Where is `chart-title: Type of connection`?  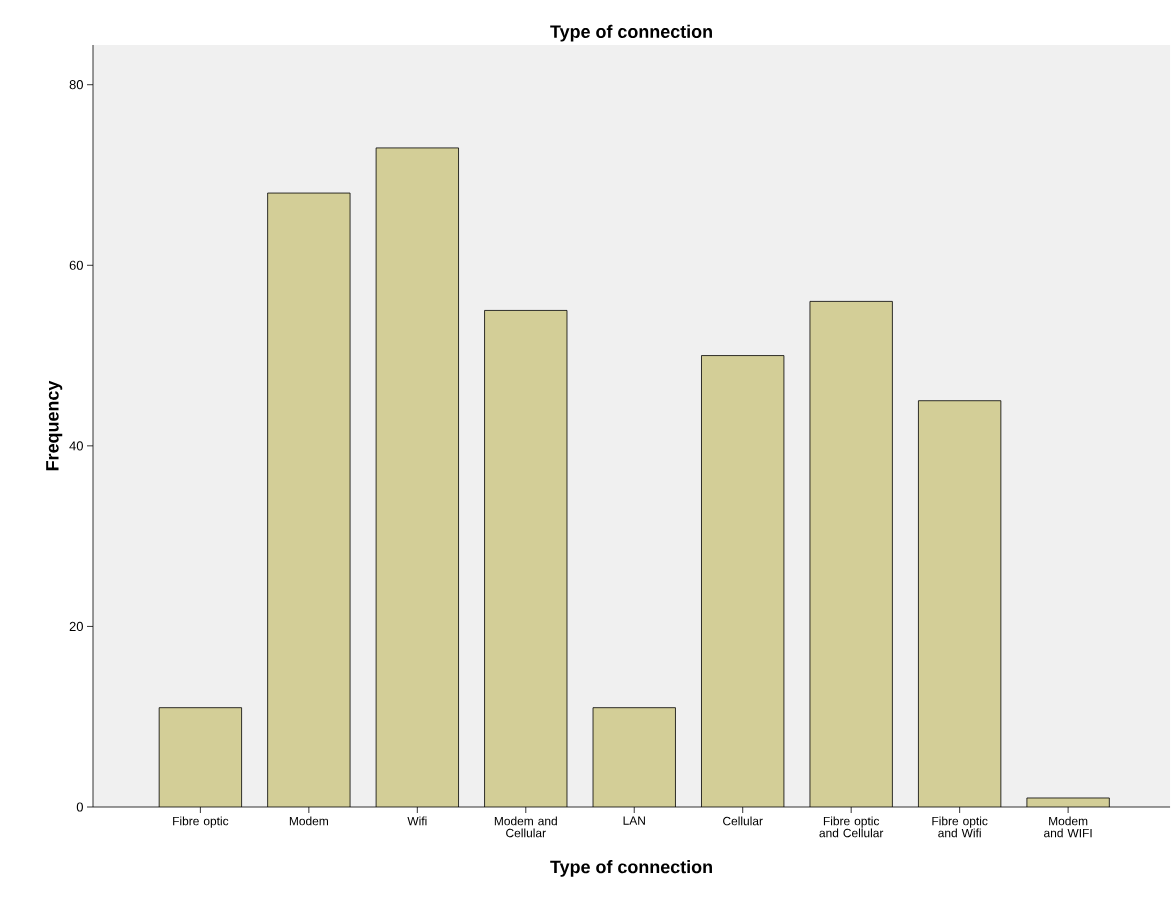
chart-title: Type of connection is located at coordinates (631, 33).